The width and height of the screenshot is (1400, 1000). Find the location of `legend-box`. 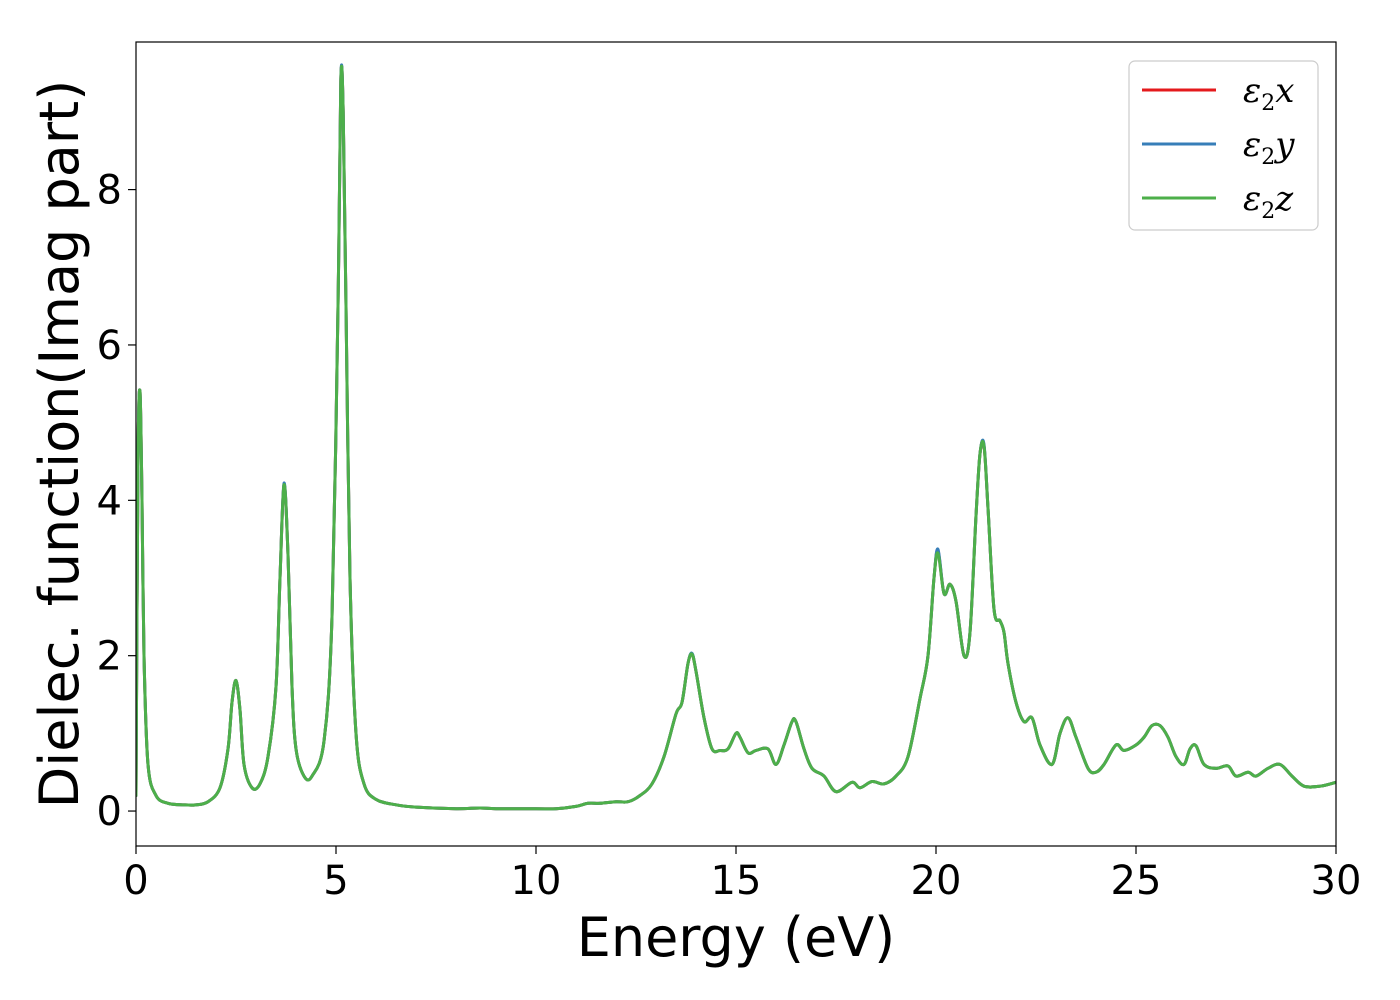

legend-box is located at coordinates (1223, 145).